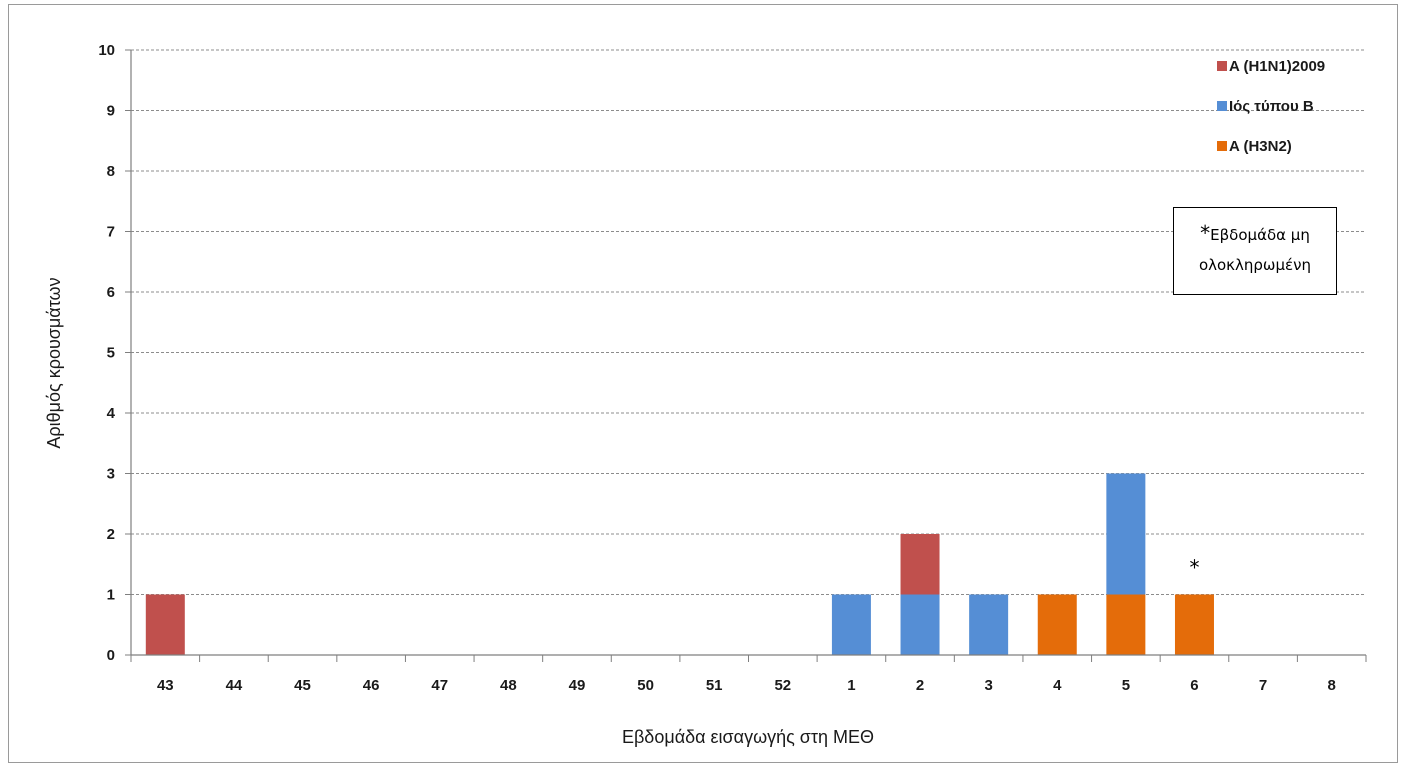 Image resolution: width=1402 pixels, height=767 pixels. I want to click on y-tick-label: 4, so click(111, 413).